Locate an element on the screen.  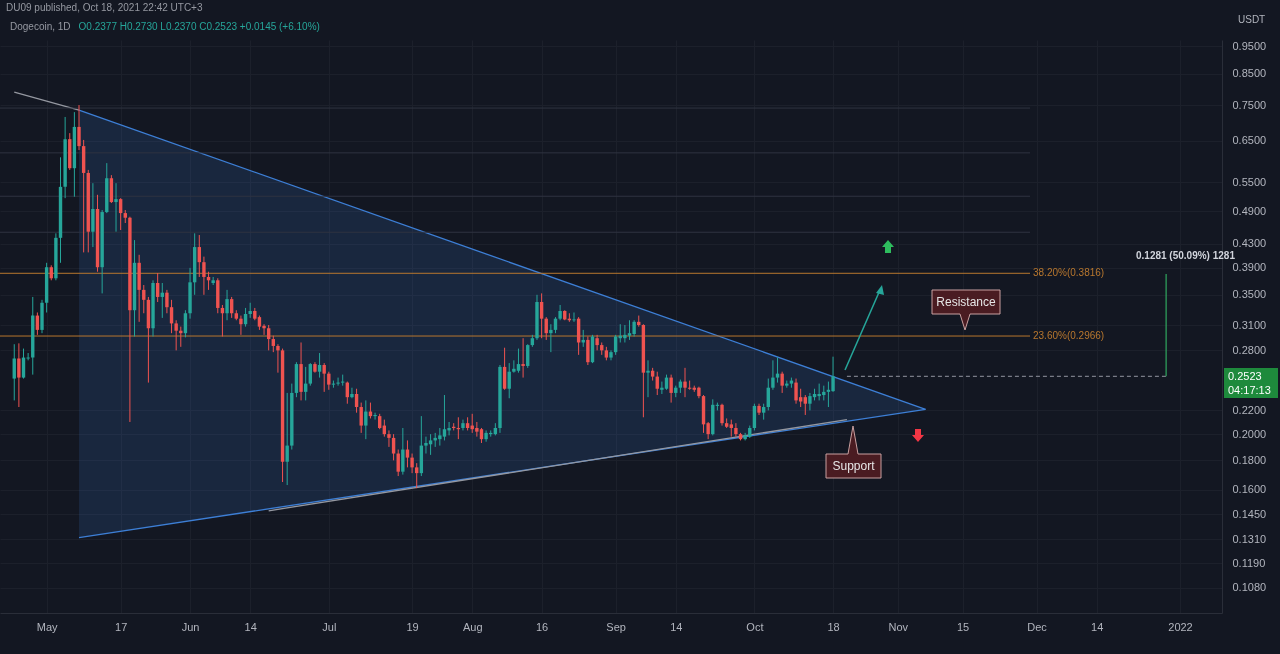
ref-line-label: 38.20%(0.3816) is located at coordinates (1069, 273).